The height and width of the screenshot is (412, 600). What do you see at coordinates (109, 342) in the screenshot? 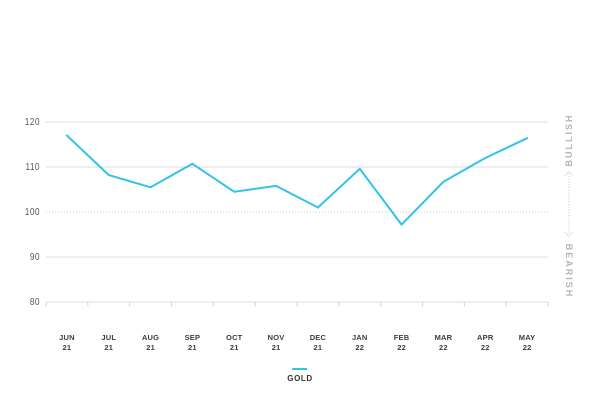
I see `x-tick-label-jul-21: JUL 21` at bounding box center [109, 342].